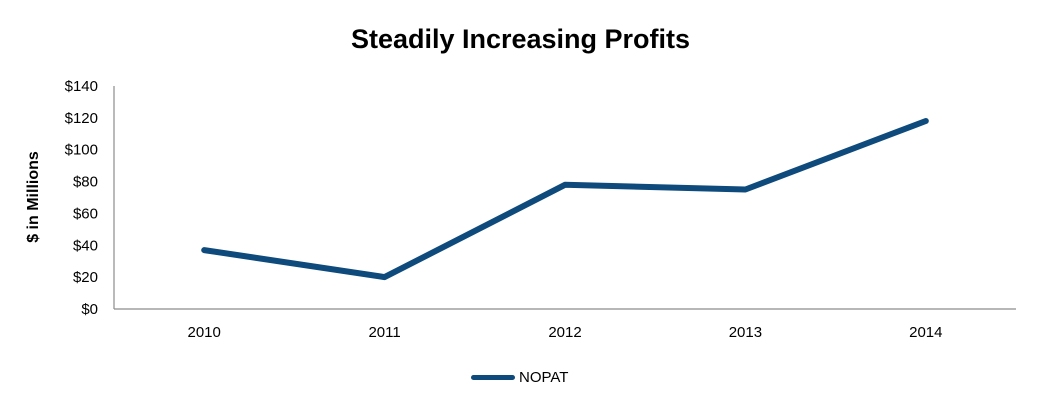 This screenshot has width=1041, height=410. What do you see at coordinates (85, 182) in the screenshot?
I see `y-tick-label: $80` at bounding box center [85, 182].